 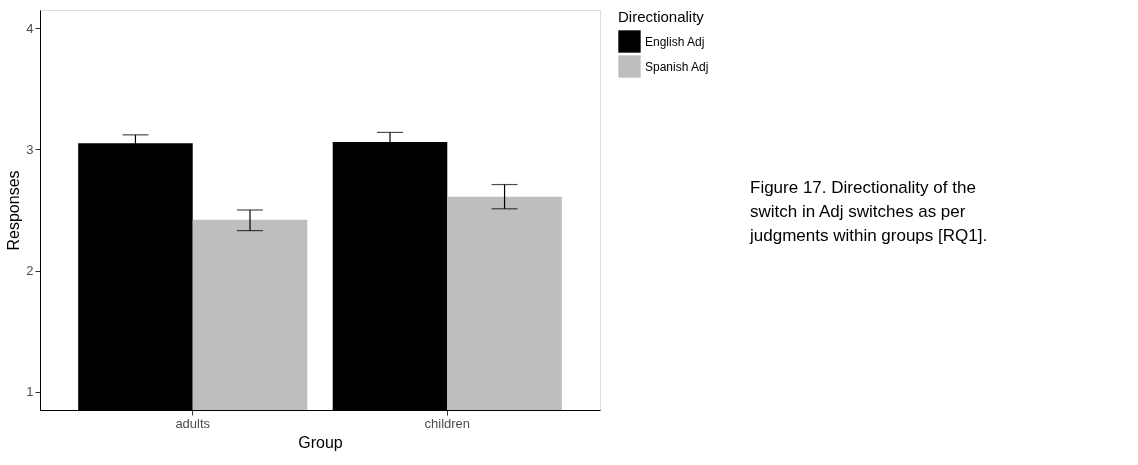 I want to click on x-axis-title: Group, so click(x=320, y=442).